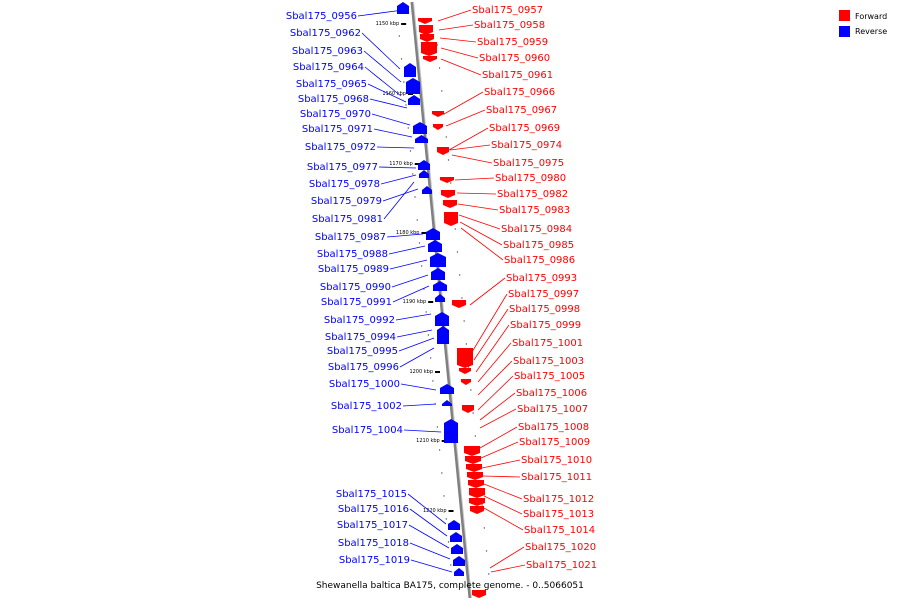 The width and height of the screenshot is (900, 600). What do you see at coordinates (547, 343) in the screenshot?
I see `gene-label-sbal175-1001: Sbal175_1001` at bounding box center [547, 343].